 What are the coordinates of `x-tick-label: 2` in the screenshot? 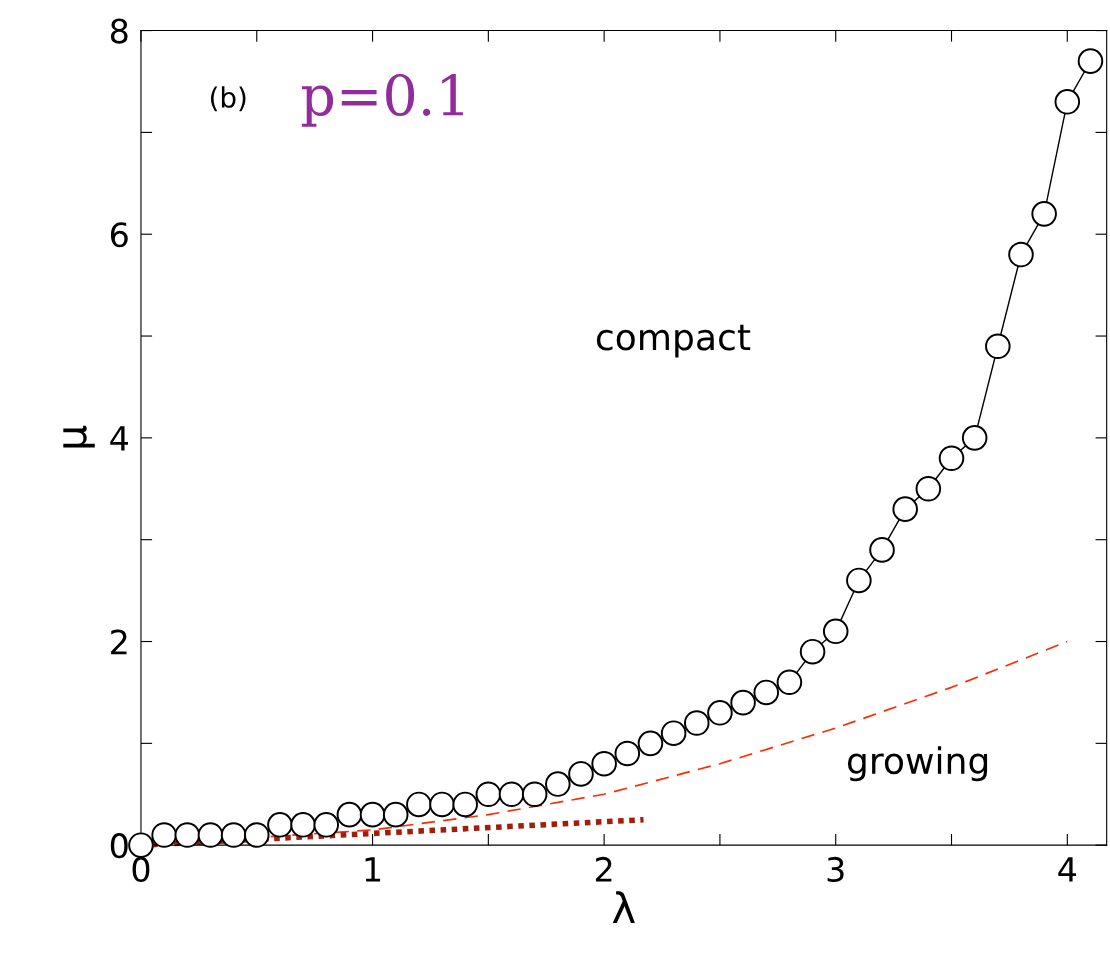 It's located at (603, 869).